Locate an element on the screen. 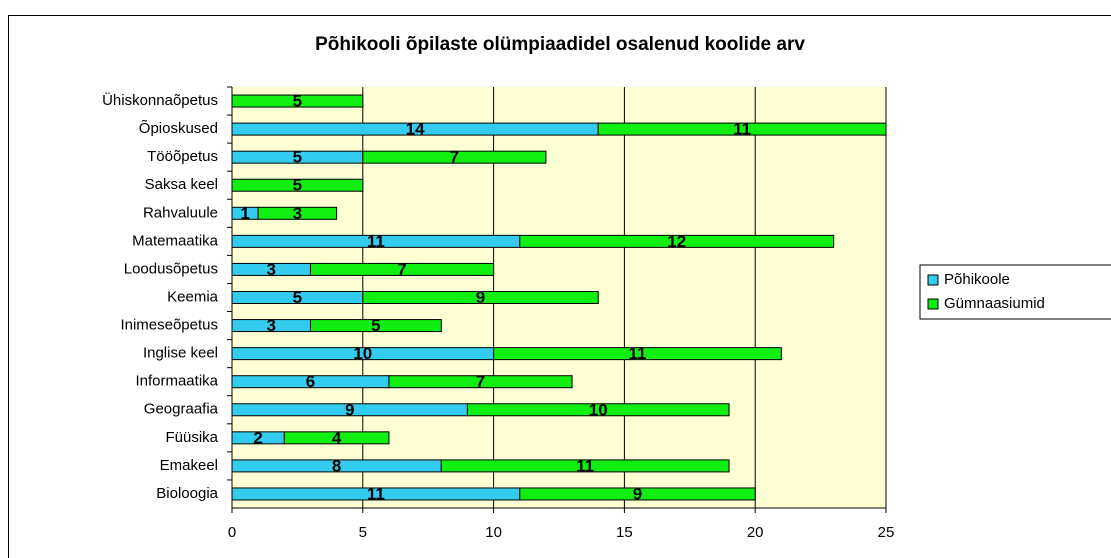  data-label: 4 is located at coordinates (337, 437).